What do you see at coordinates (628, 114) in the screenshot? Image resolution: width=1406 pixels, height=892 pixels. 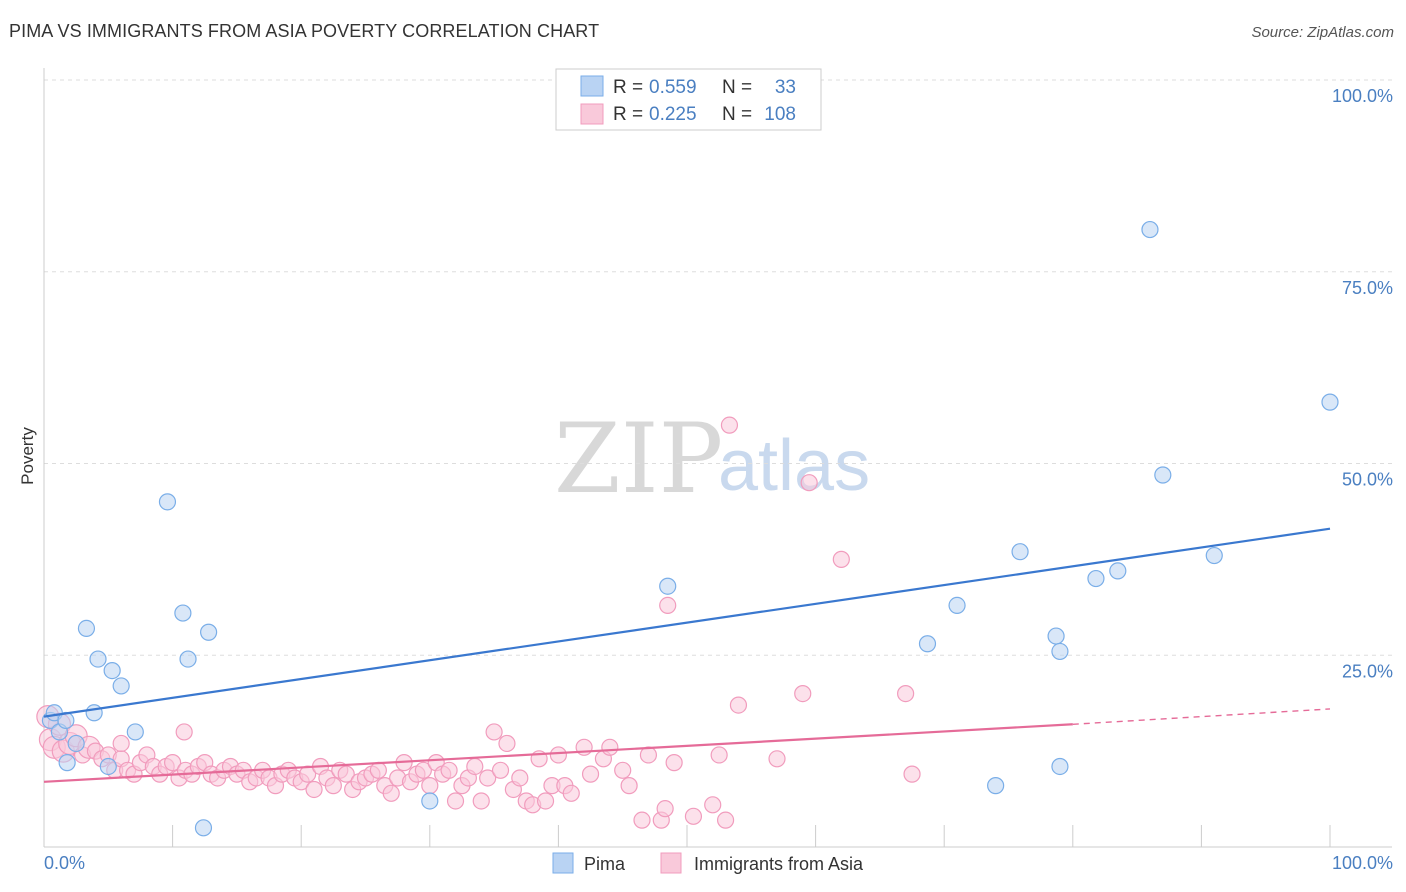 I see `legend-r-label-asia: R =` at bounding box center [628, 114].